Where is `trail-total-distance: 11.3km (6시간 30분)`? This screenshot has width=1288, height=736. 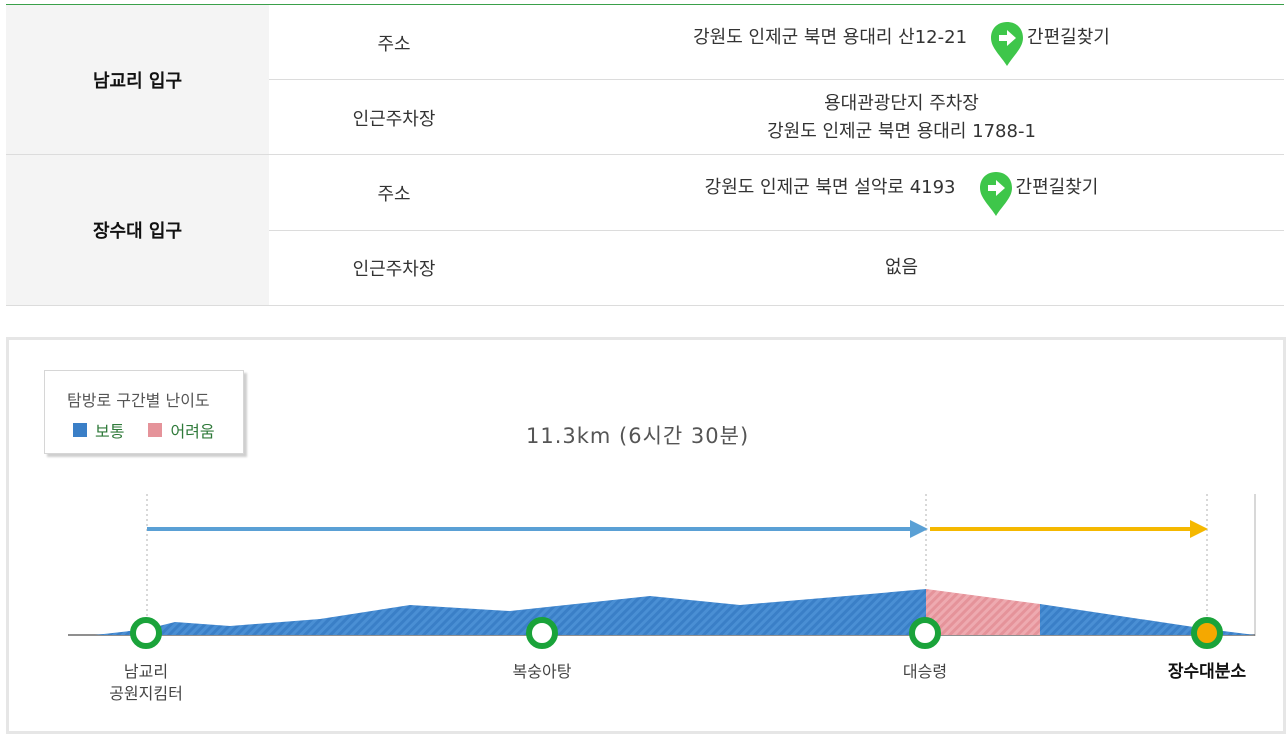 trail-total-distance: 11.3km (6시간 30분) is located at coordinates (638, 436).